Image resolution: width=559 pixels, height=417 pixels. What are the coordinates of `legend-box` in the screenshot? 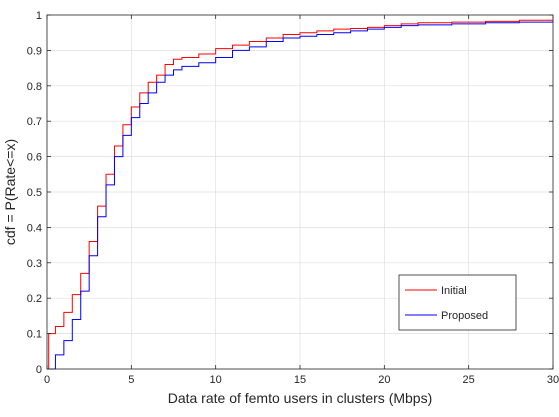 It's located at (457, 302).